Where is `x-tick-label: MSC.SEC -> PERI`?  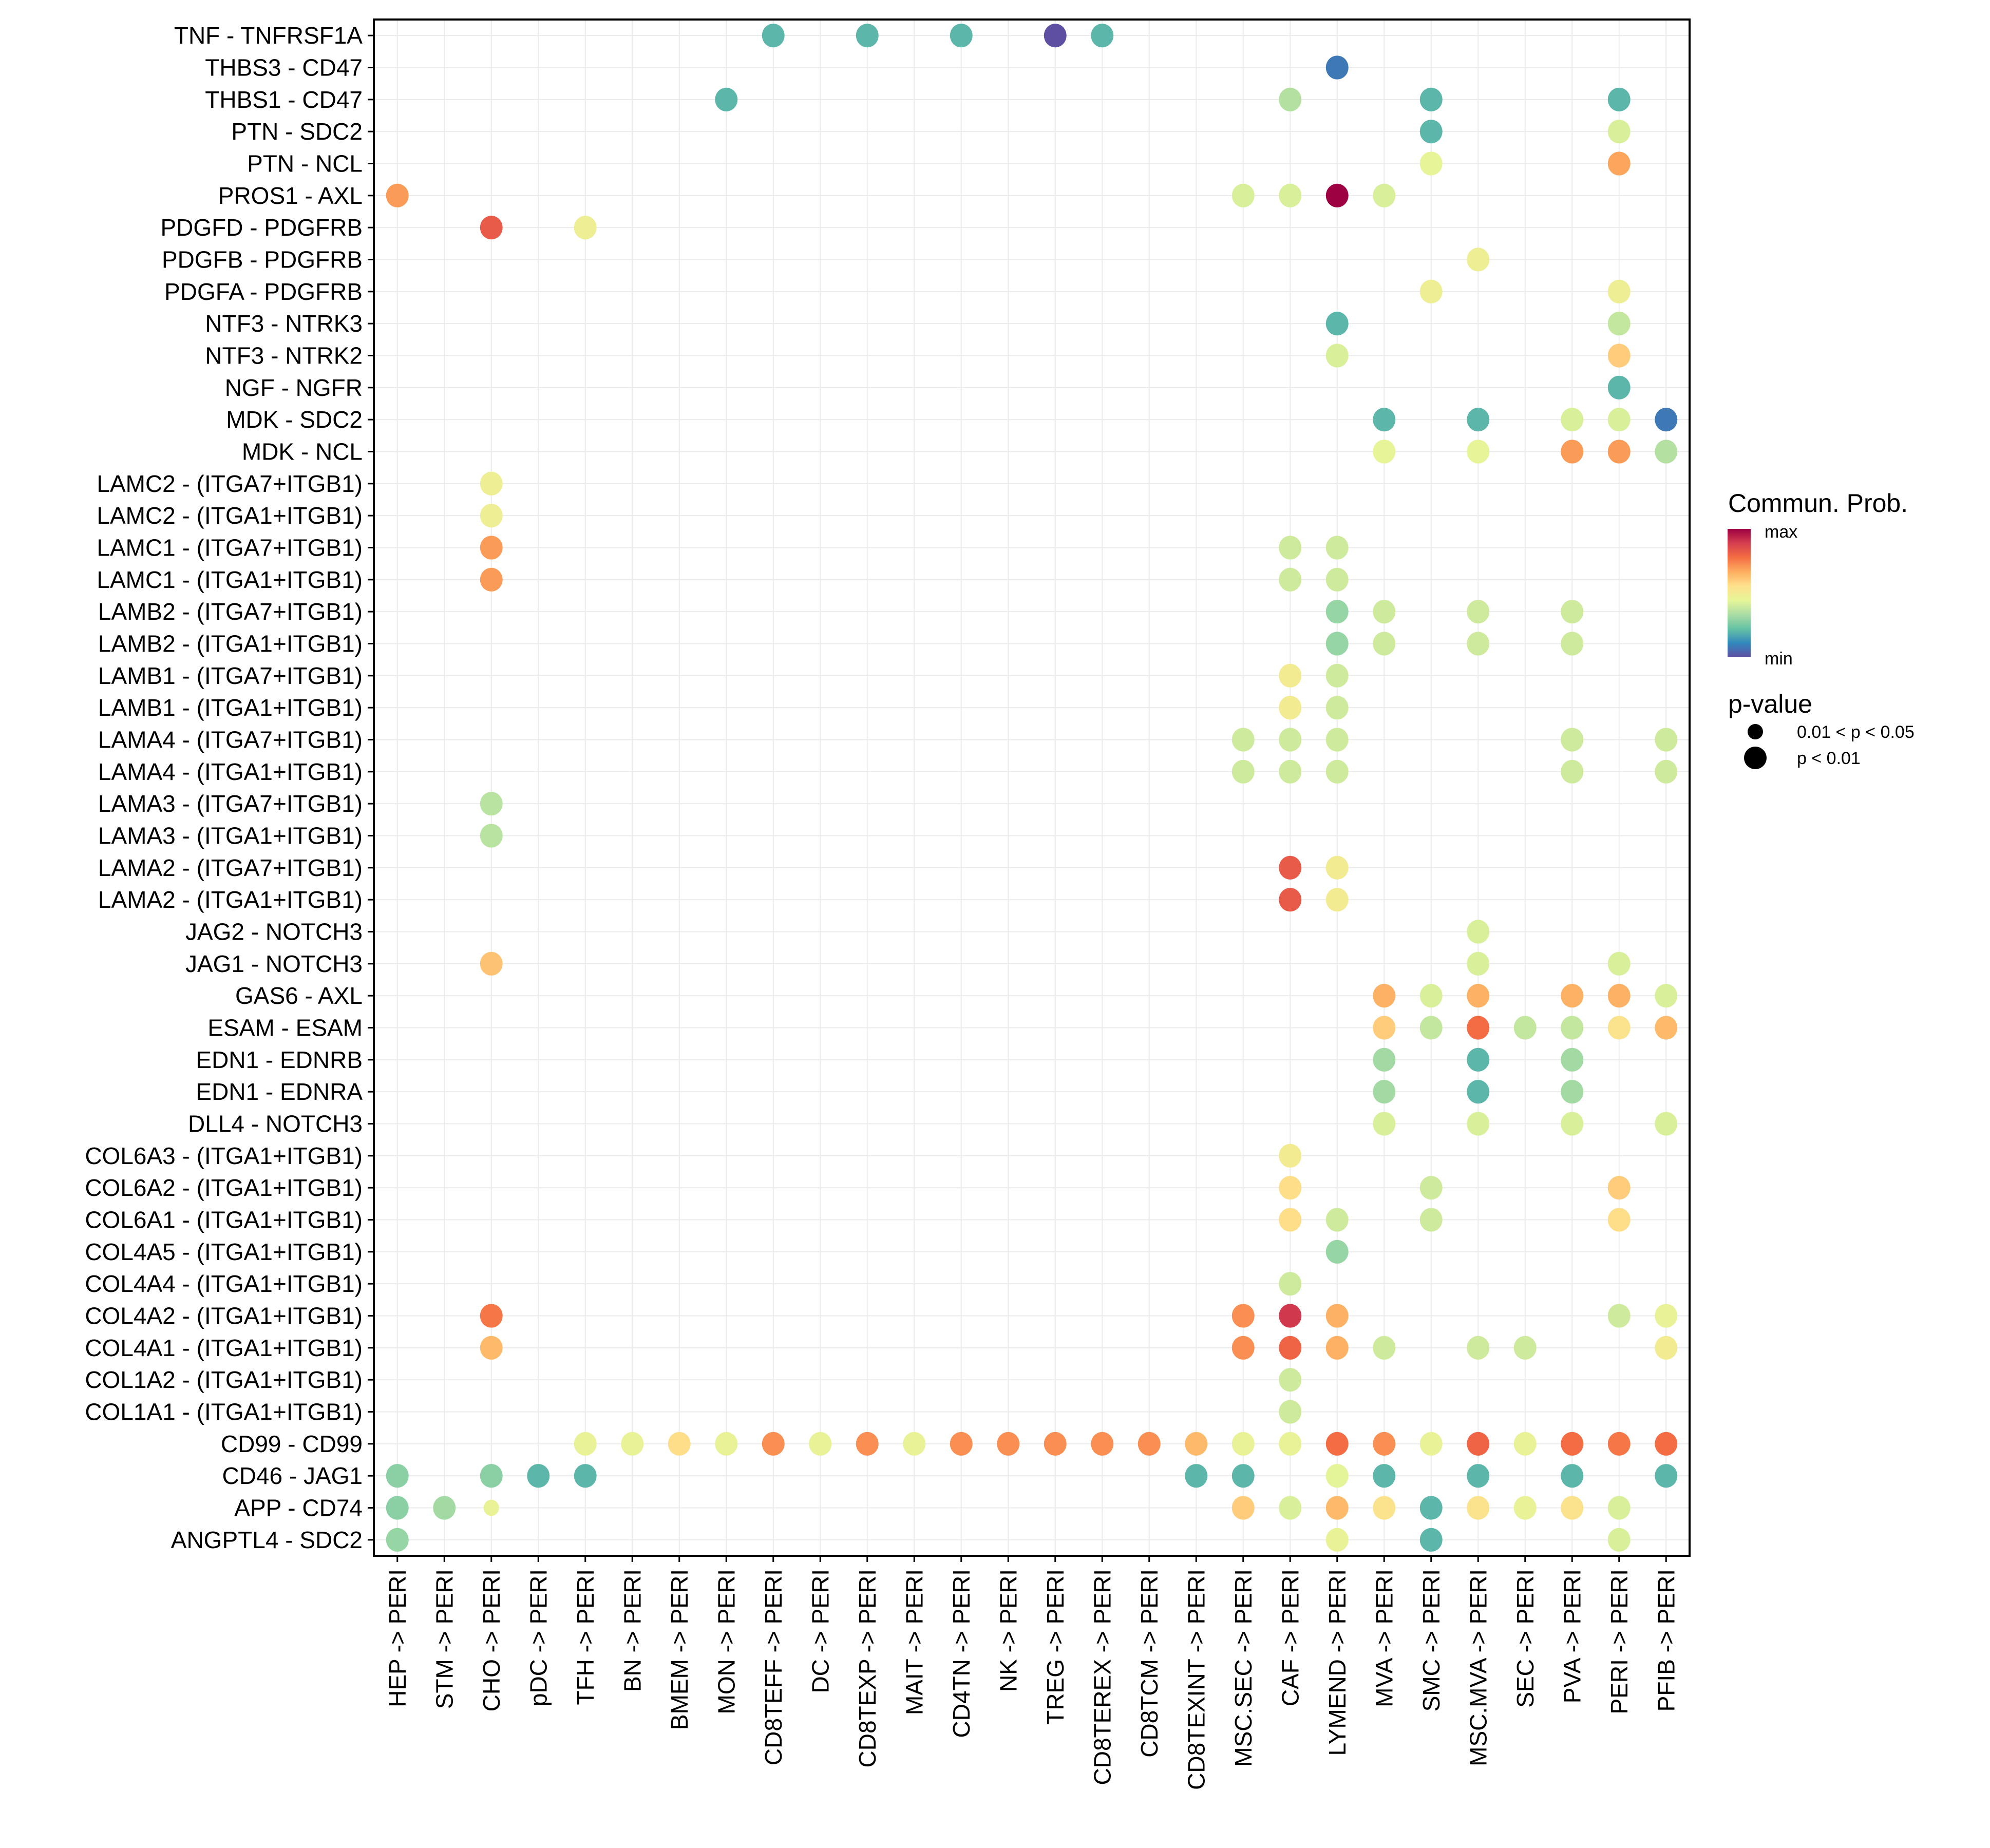 x-tick-label: MSC.SEC -> PERI is located at coordinates (1243, 1668).